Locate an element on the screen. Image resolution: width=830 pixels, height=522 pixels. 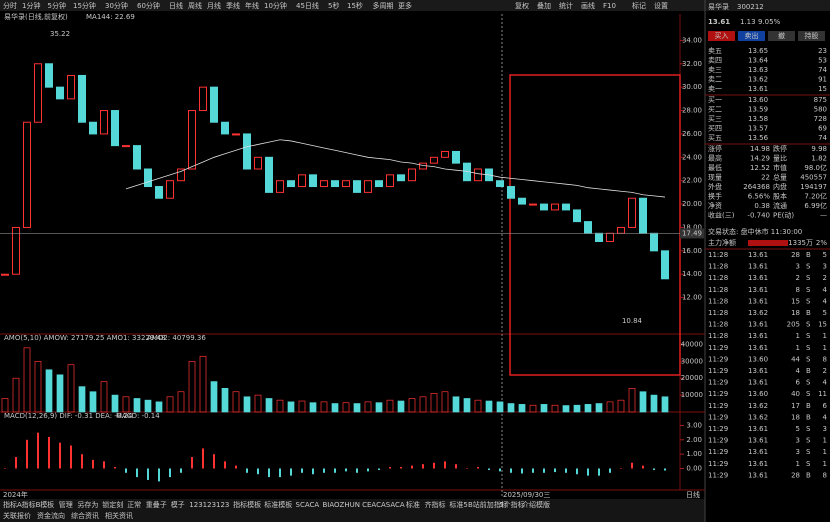
tool-button: F10 is located at coordinates (609, 6).